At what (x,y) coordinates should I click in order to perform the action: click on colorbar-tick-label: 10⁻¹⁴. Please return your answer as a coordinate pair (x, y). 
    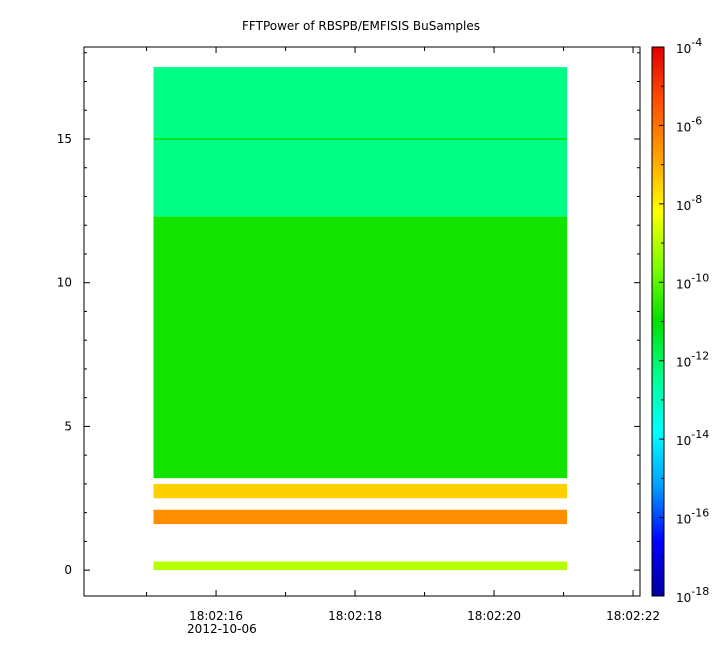
    Looking at the image, I should click on (692, 438).